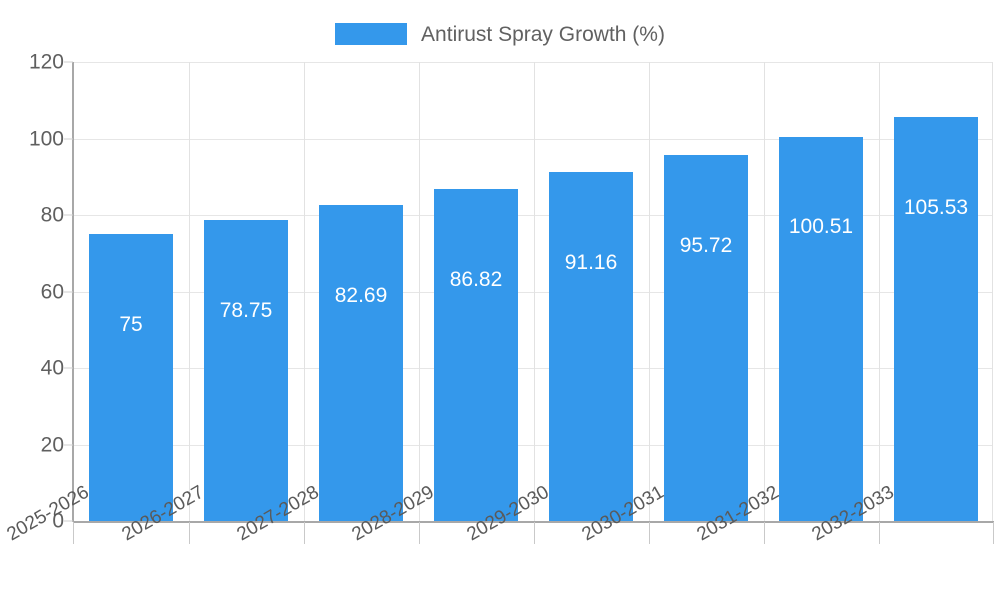 The image size is (1000, 600). What do you see at coordinates (52, 444) in the screenshot?
I see `y-tick-label: 20` at bounding box center [52, 444].